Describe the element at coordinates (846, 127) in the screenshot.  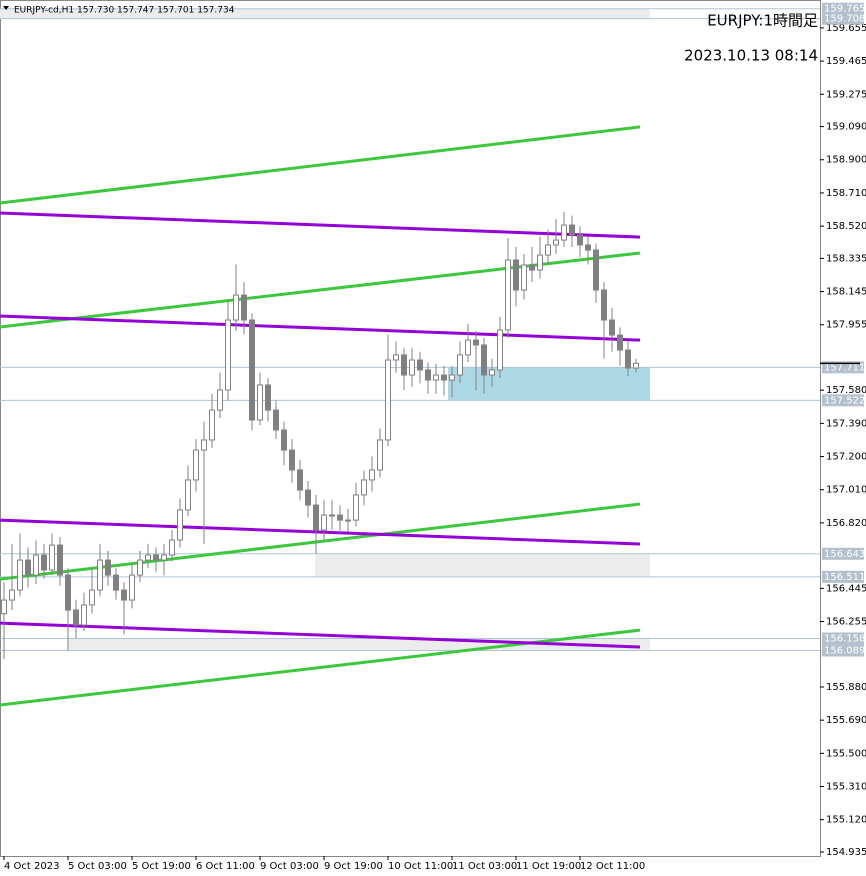
I see `y-tick-label: 159.090` at that location.